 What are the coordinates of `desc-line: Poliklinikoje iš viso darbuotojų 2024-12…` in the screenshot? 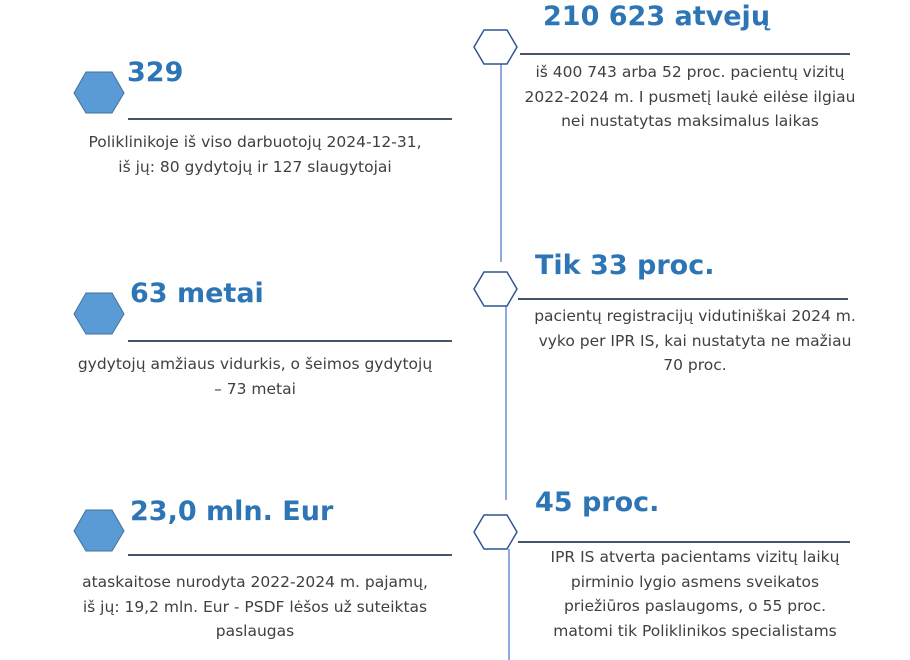 It's located at (255, 142).